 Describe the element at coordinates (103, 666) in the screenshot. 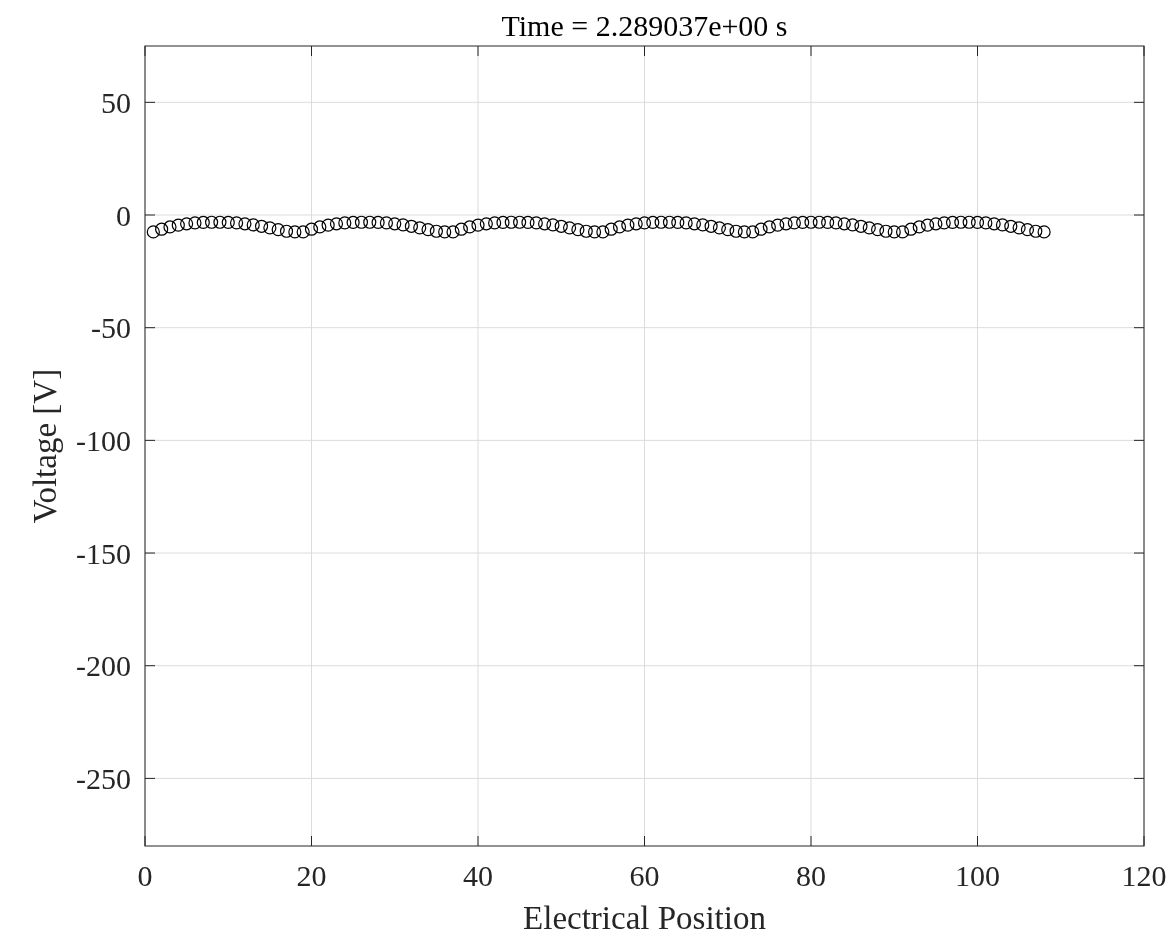

I see `y-tick-label: -200` at that location.